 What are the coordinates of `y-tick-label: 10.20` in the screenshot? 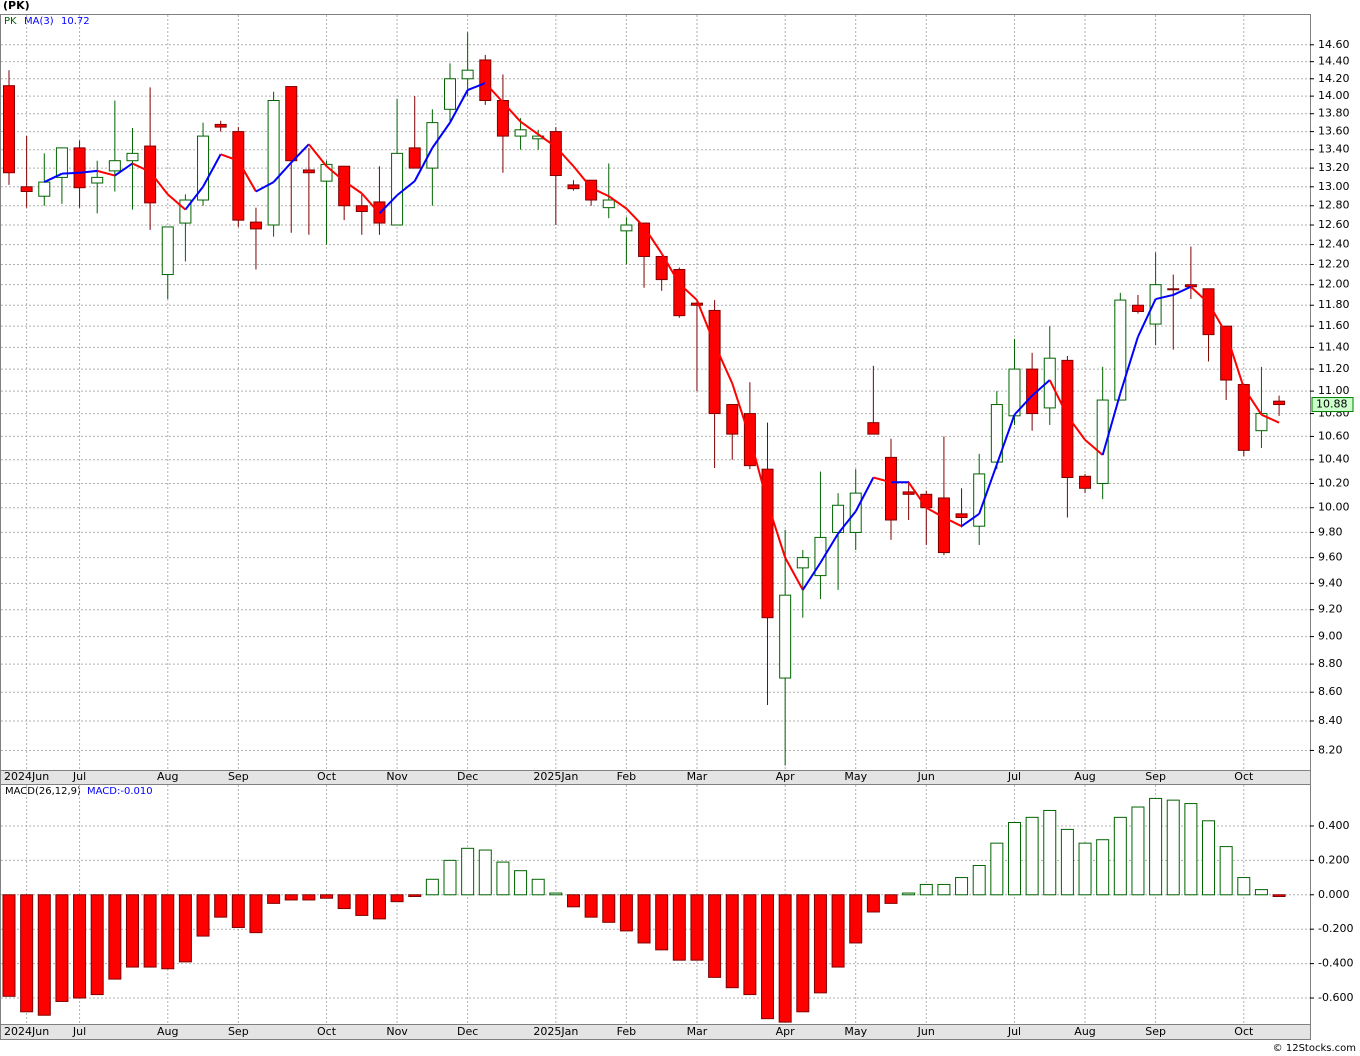 It's located at (1334, 482).